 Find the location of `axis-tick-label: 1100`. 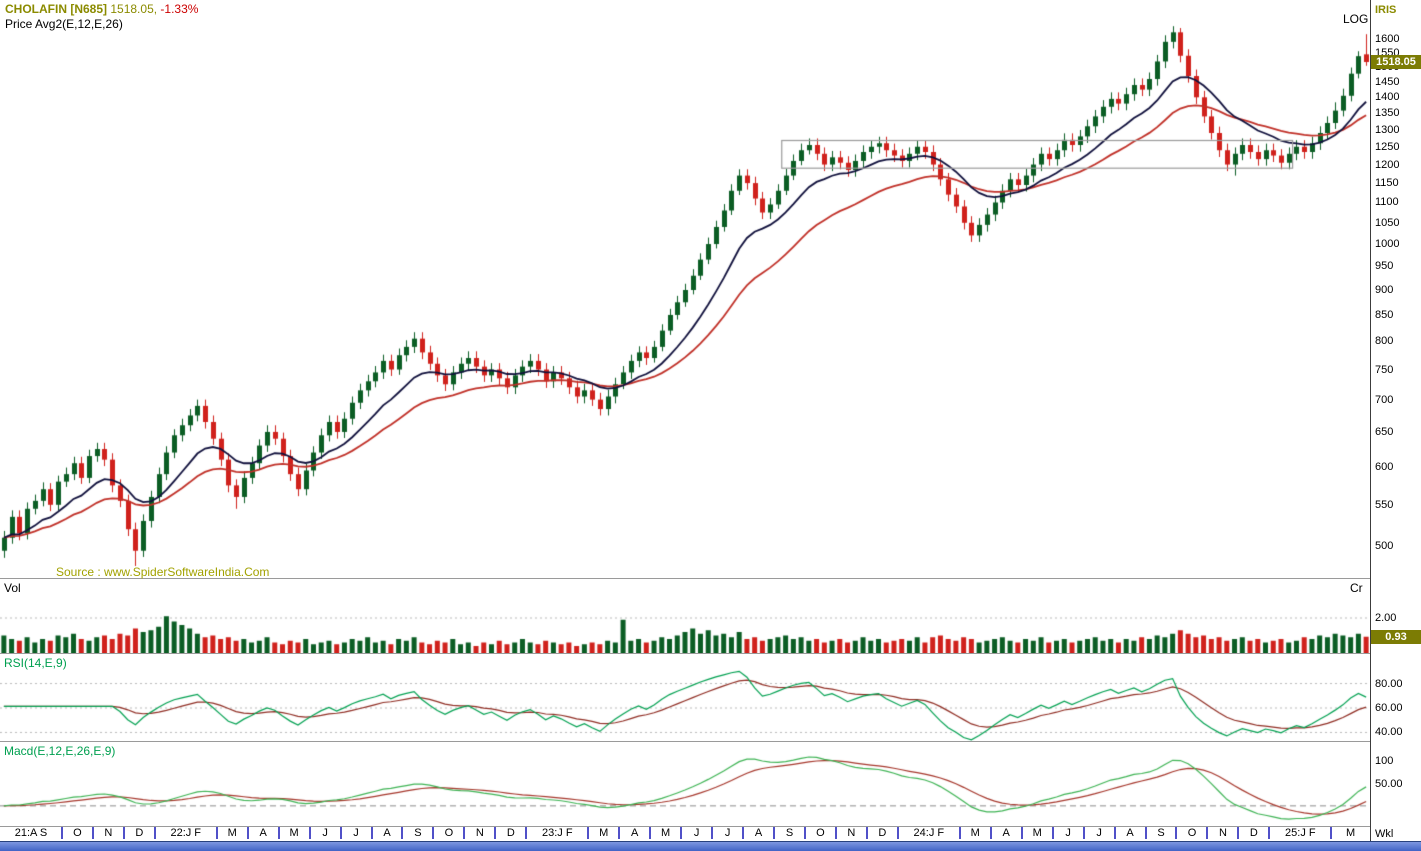

axis-tick-label: 1100 is located at coordinates (1387, 202).